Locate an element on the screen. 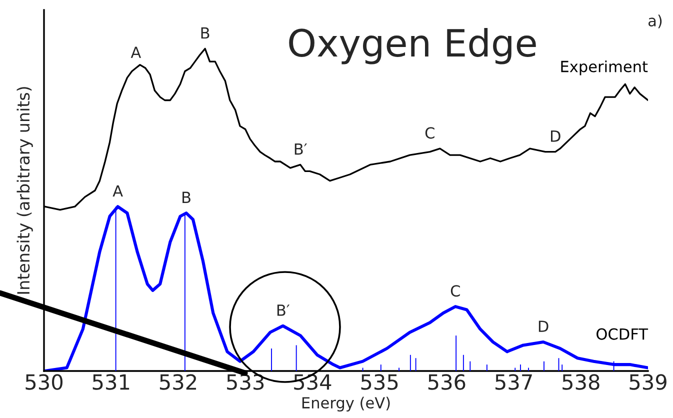  text: a) is located at coordinates (655, 21).